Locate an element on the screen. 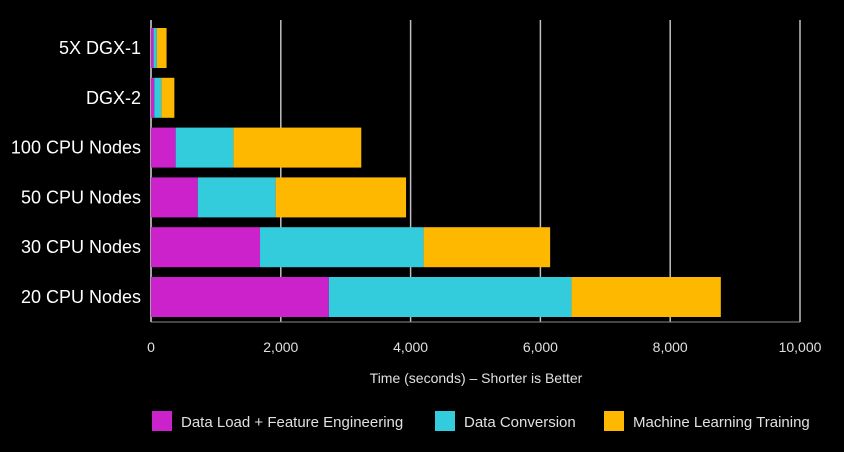 Image resolution: width=844 pixels, height=452 pixels. category-label: 100 CPU Nodes is located at coordinates (76, 148).